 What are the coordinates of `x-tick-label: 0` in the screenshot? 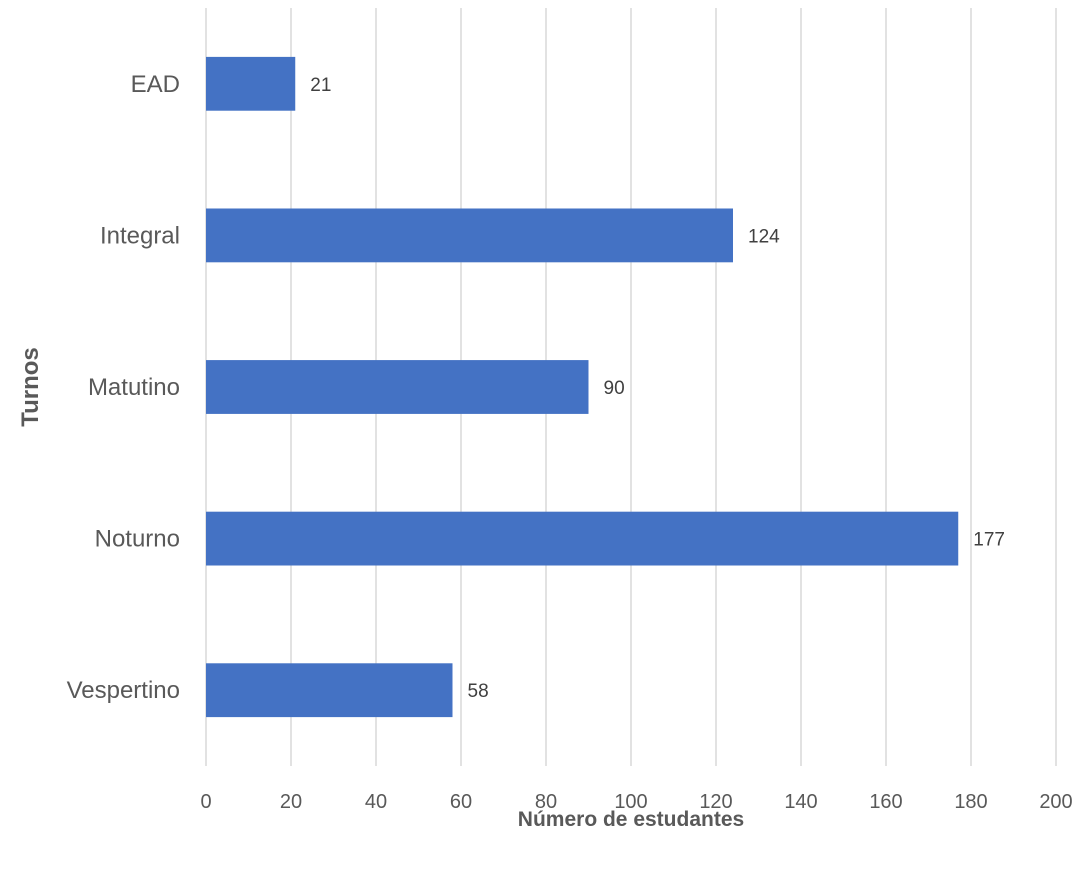 It's located at (205, 802).